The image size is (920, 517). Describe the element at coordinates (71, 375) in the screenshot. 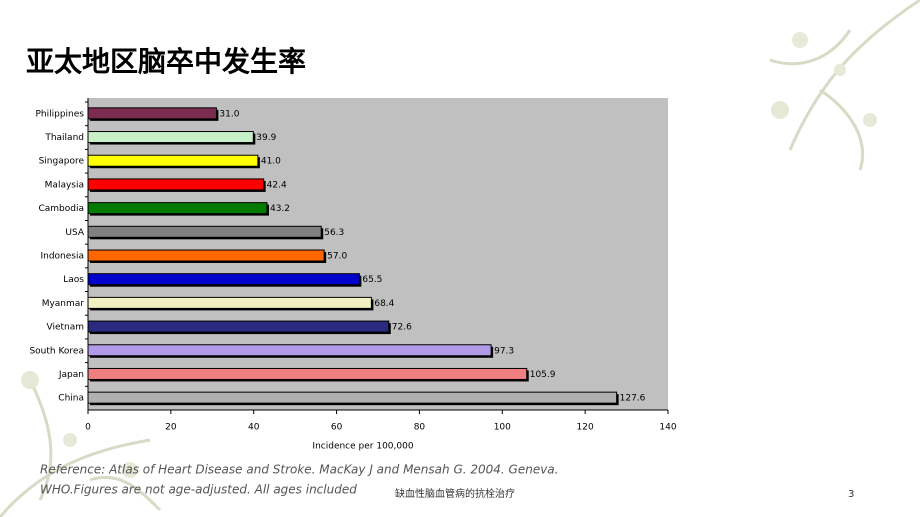

I see `y-tick-label: Japan` at that location.